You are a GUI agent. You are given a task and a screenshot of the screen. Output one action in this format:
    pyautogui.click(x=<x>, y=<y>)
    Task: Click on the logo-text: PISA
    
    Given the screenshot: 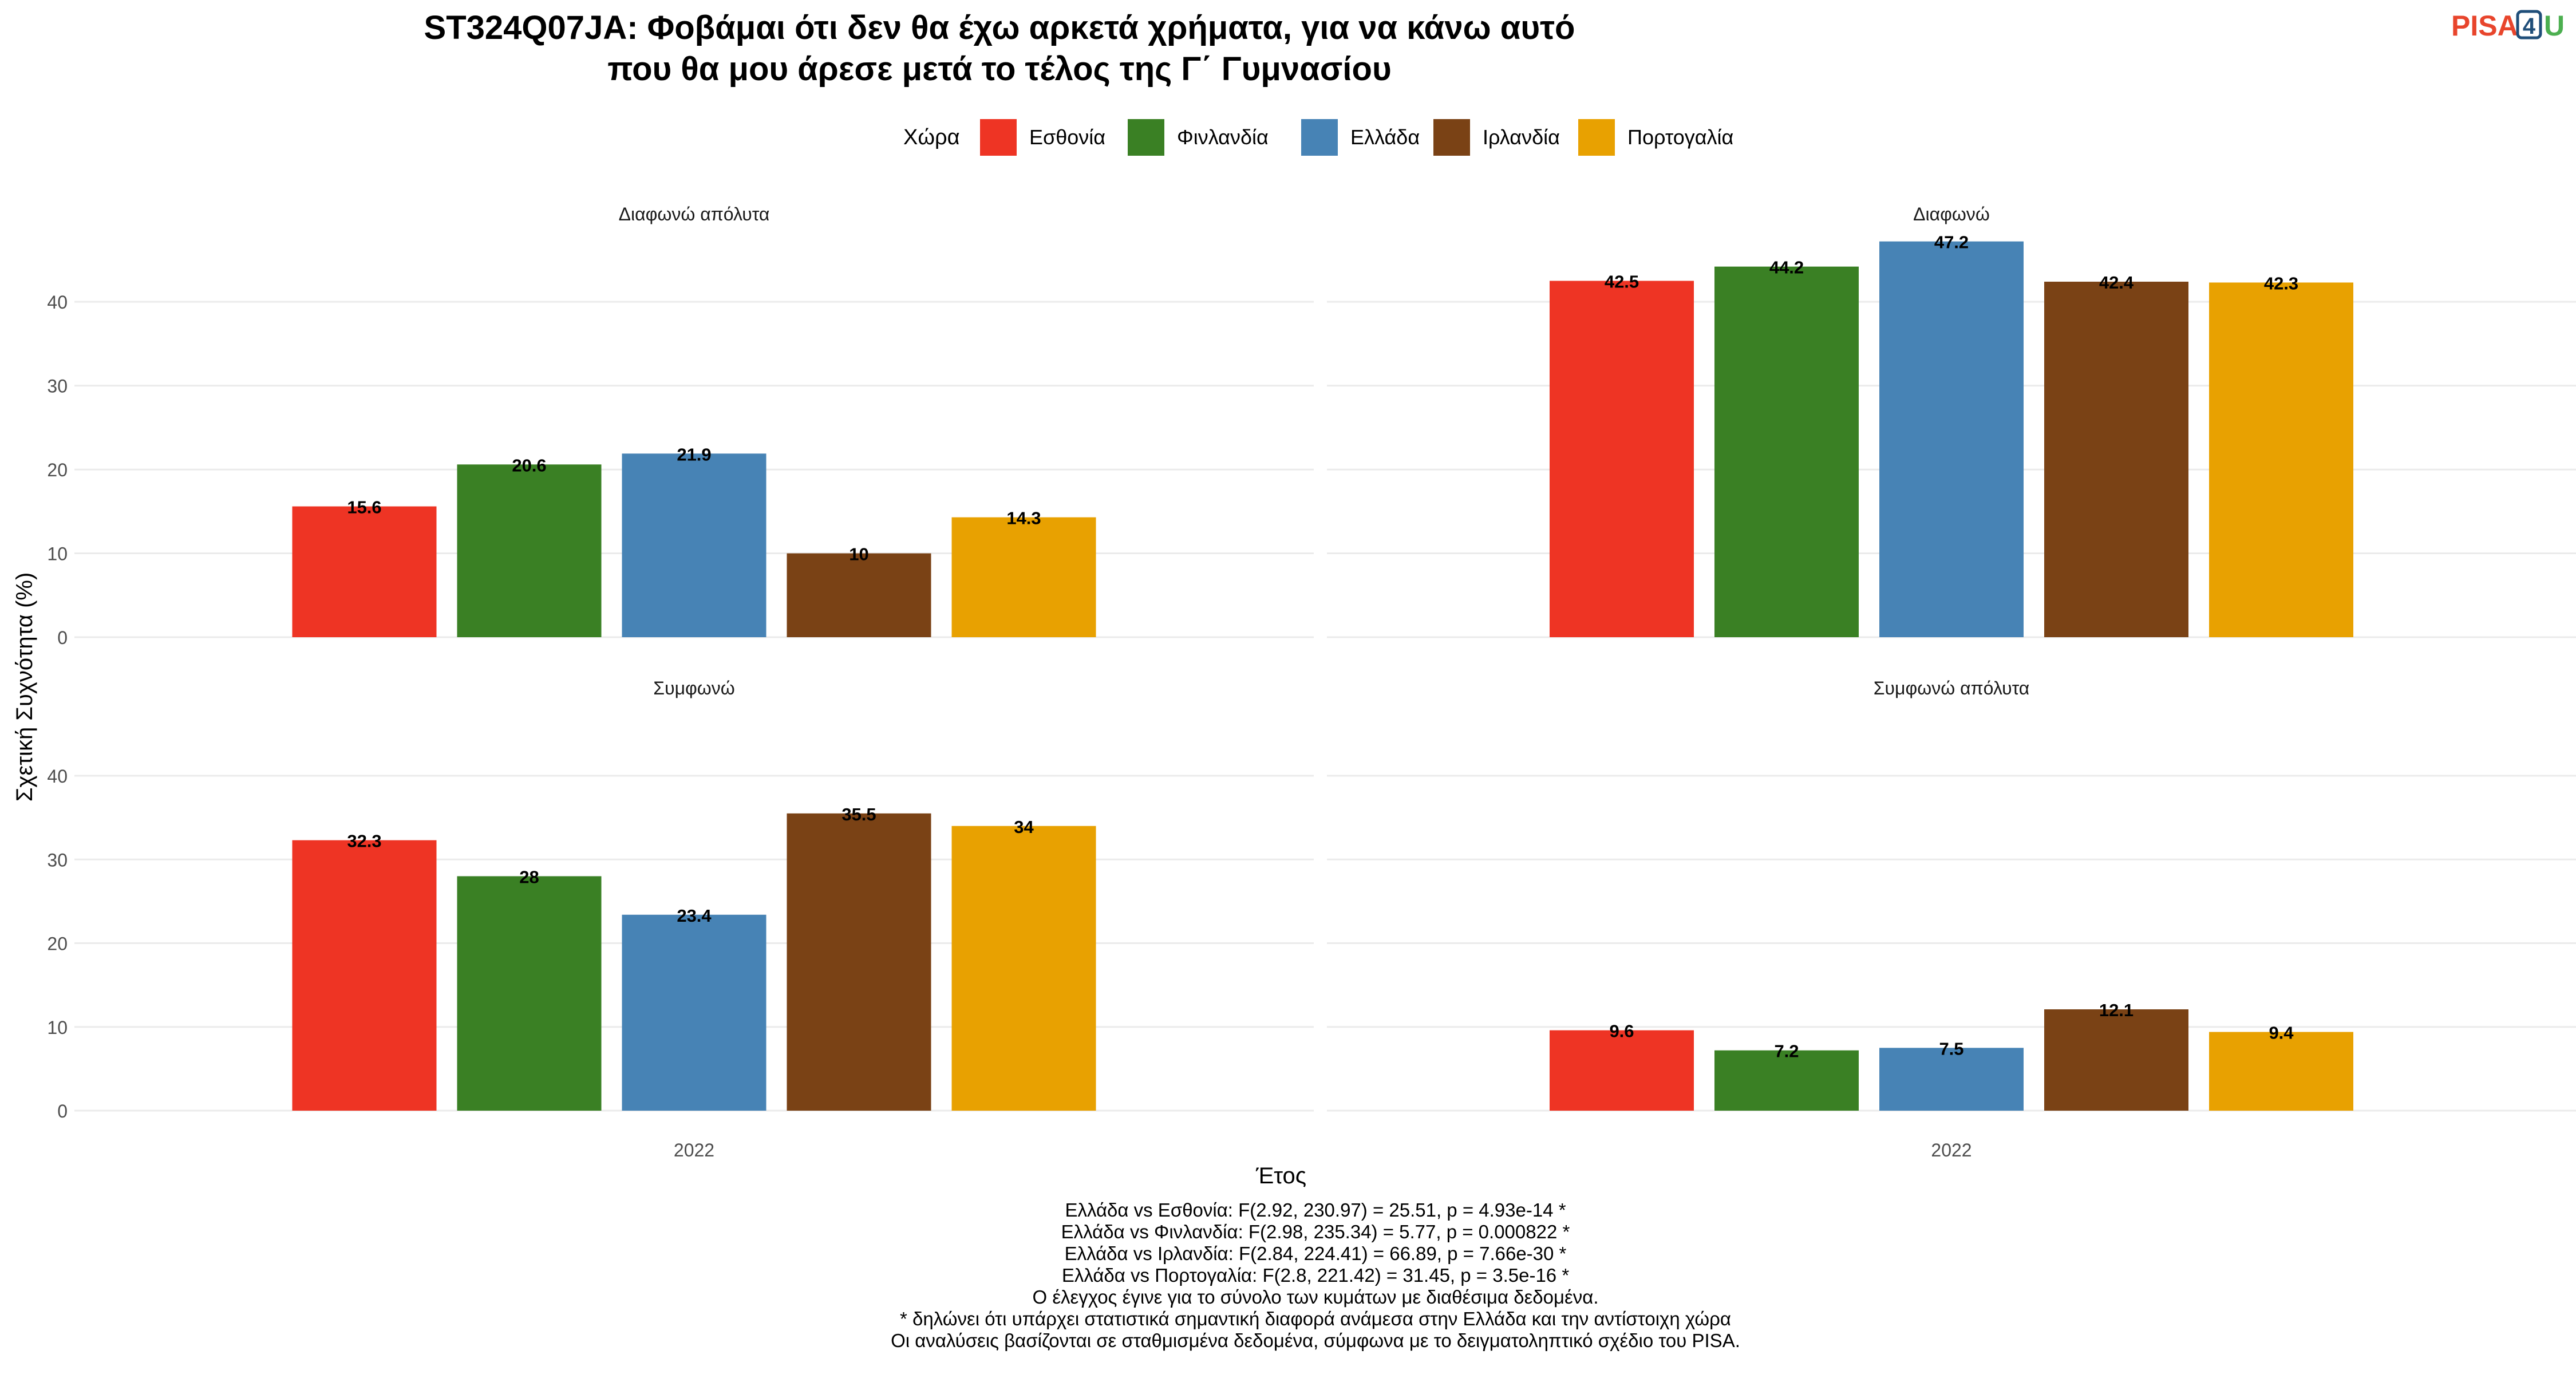 What is the action you would take?
    pyautogui.click(x=2485, y=26)
    